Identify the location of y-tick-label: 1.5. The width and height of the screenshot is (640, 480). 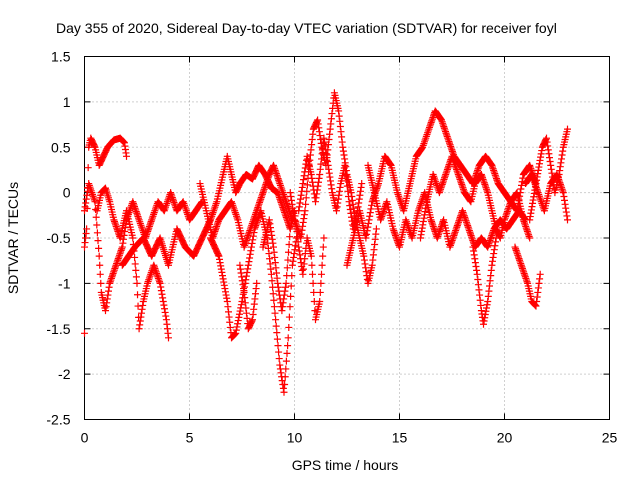
(61, 57).